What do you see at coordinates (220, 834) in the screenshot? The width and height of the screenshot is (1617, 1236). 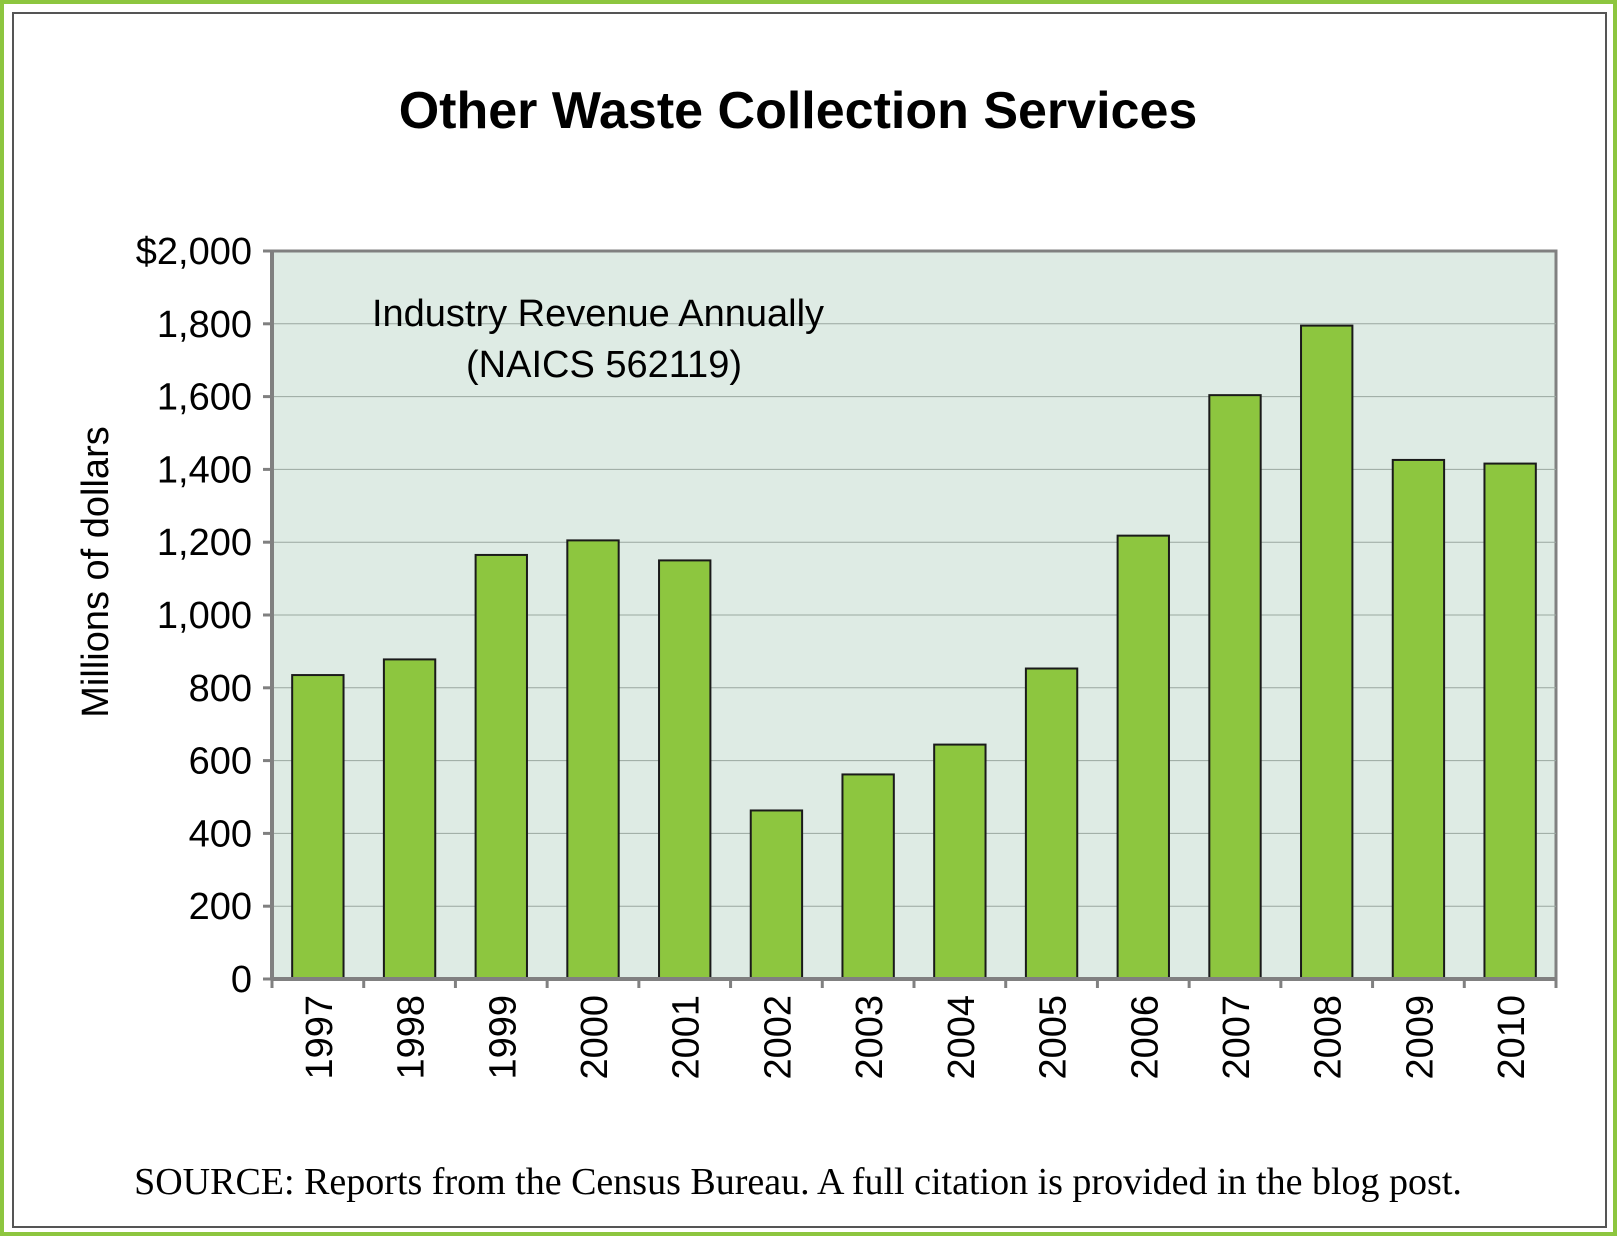 I see `y-tick-label: 400` at bounding box center [220, 834].